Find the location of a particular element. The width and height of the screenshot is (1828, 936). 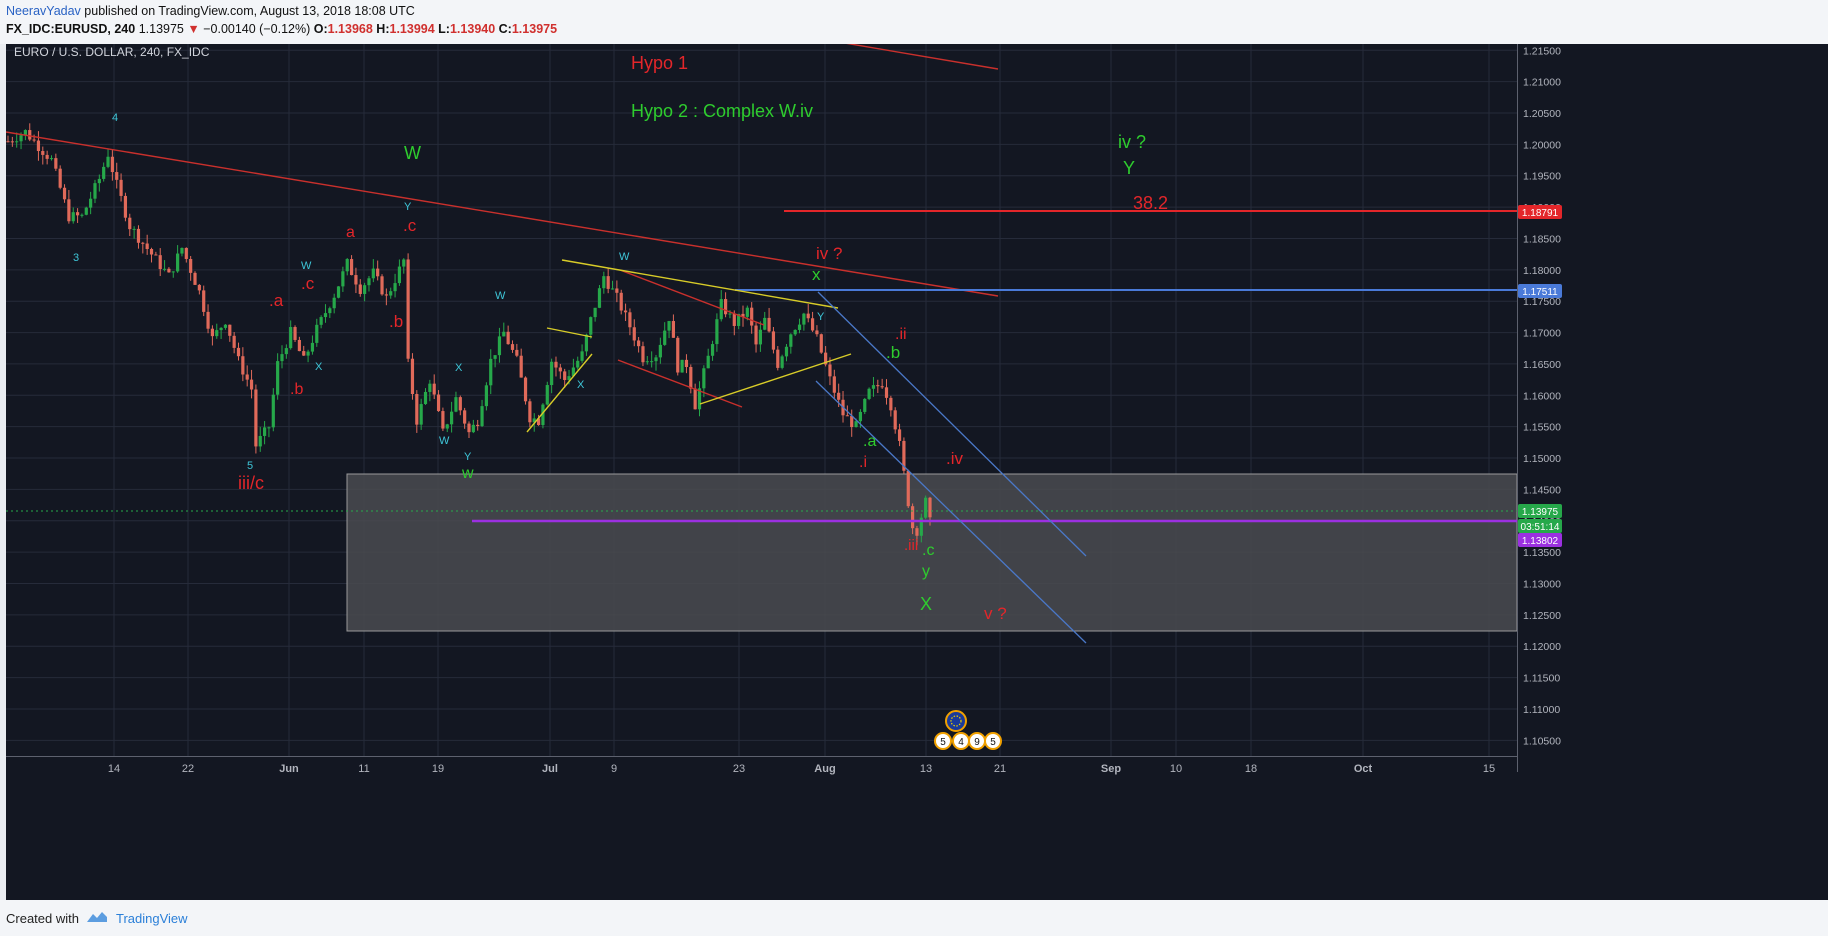

red-wave-label: .b is located at coordinates (396, 321).